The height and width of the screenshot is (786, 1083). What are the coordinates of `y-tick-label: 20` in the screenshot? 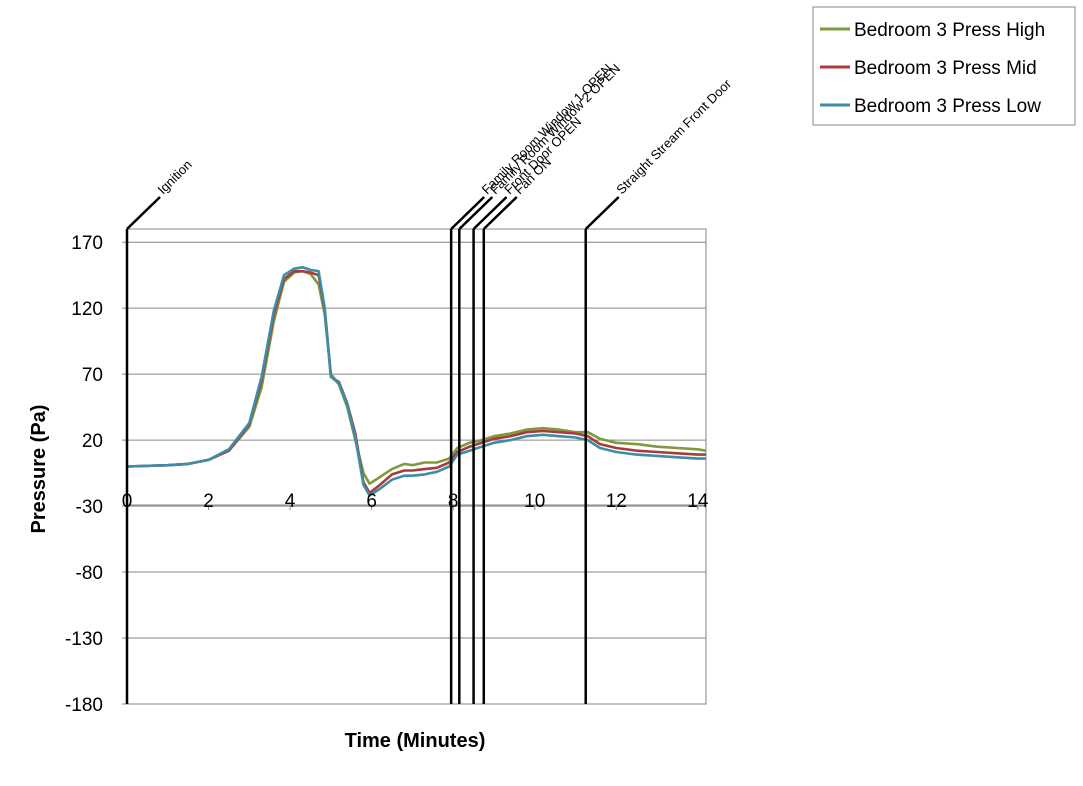 It's located at (92, 441).